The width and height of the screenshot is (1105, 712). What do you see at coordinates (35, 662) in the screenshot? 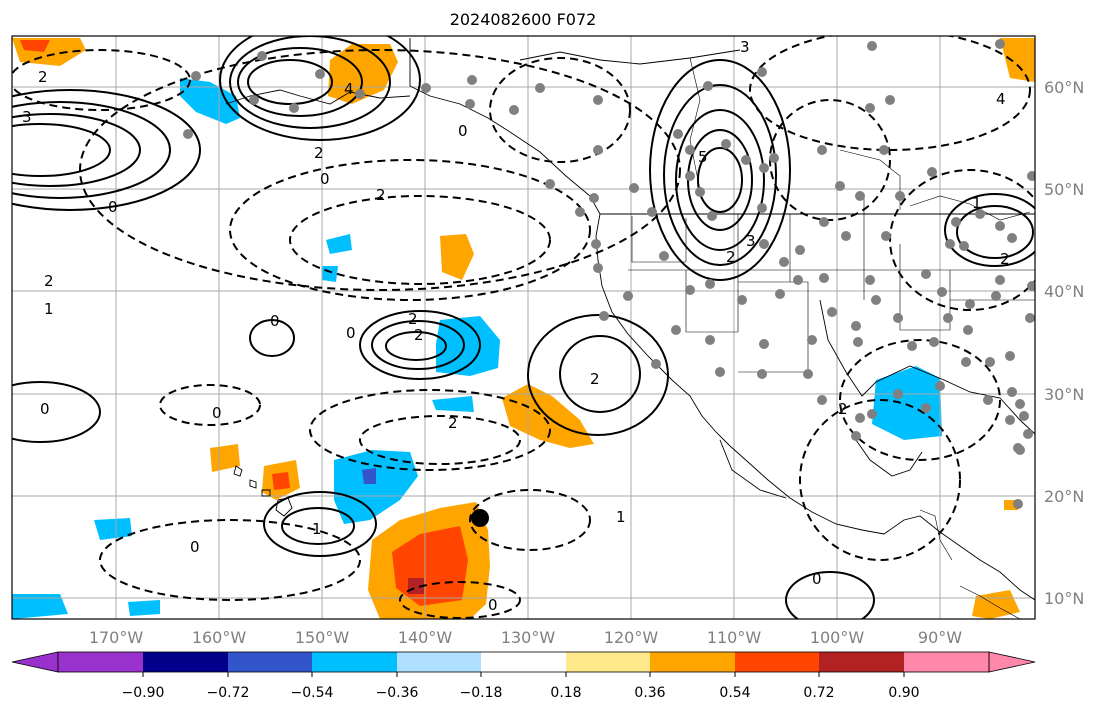
I see `colorbar-min-extend` at bounding box center [35, 662].